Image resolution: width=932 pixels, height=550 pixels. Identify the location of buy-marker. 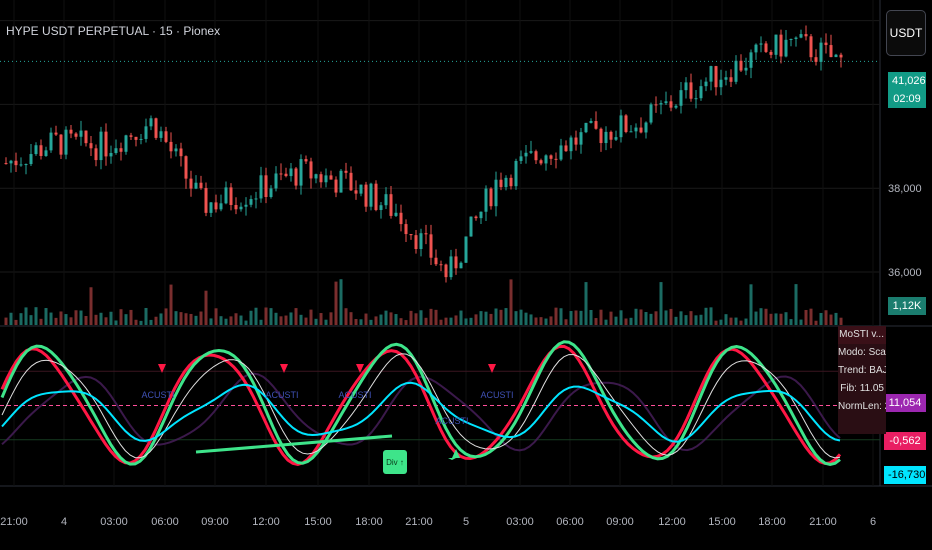
(456, 453).